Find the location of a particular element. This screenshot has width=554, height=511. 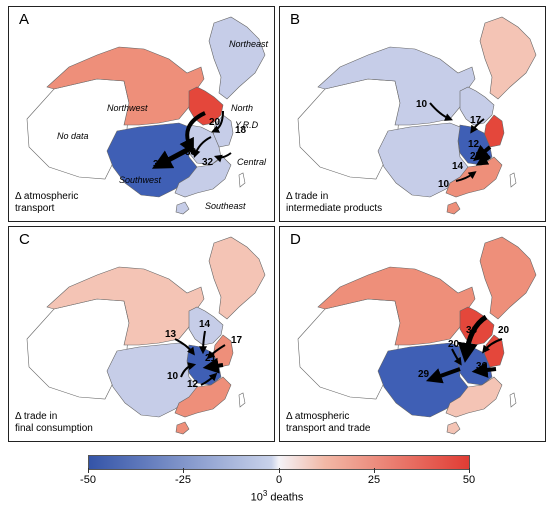

panel-caption-line: transport and trade is located at coordinates (328, 428).